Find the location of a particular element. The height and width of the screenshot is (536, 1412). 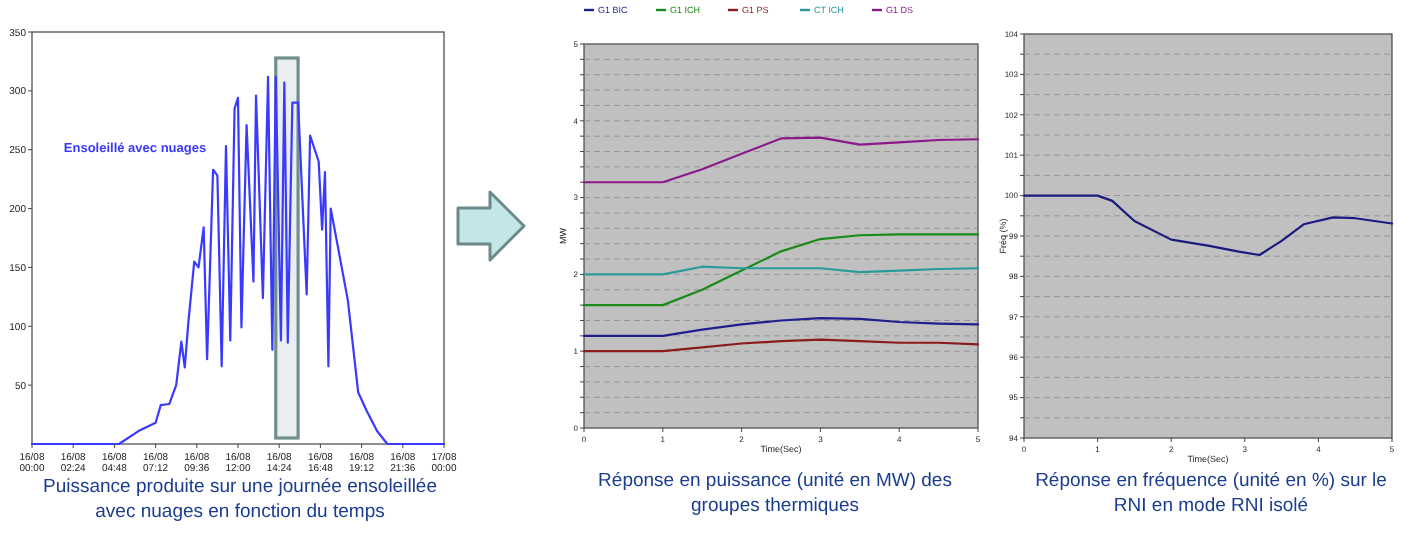

text: Puissance produite sur une journée ensoleillée avec nuages en fonction du temps is located at coordinates (240, 499).